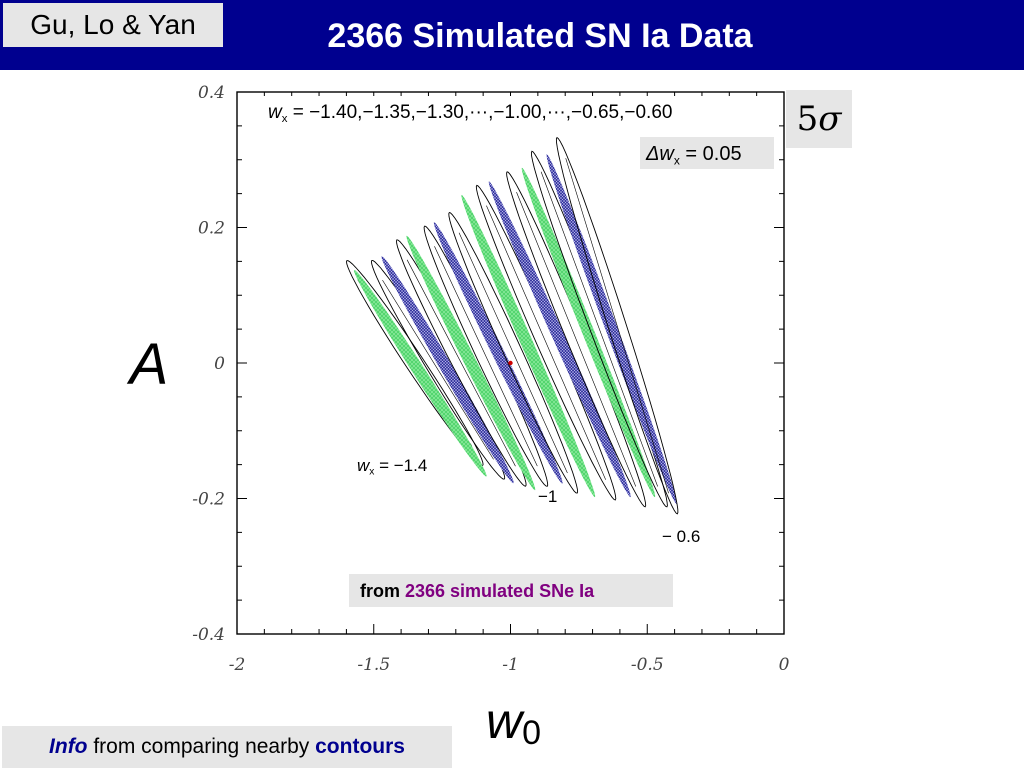  Describe the element at coordinates (149, 380) in the screenshot. I see `y-axis-label: A` at that location.